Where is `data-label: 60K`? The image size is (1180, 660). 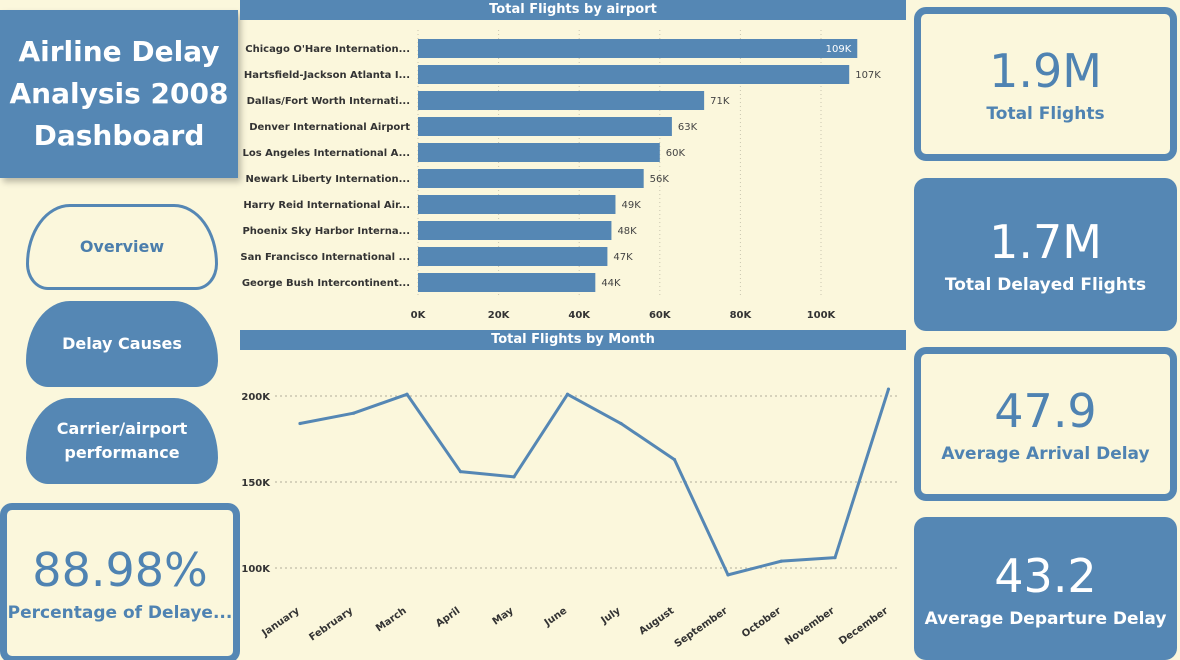 data-label: 60K is located at coordinates (676, 153).